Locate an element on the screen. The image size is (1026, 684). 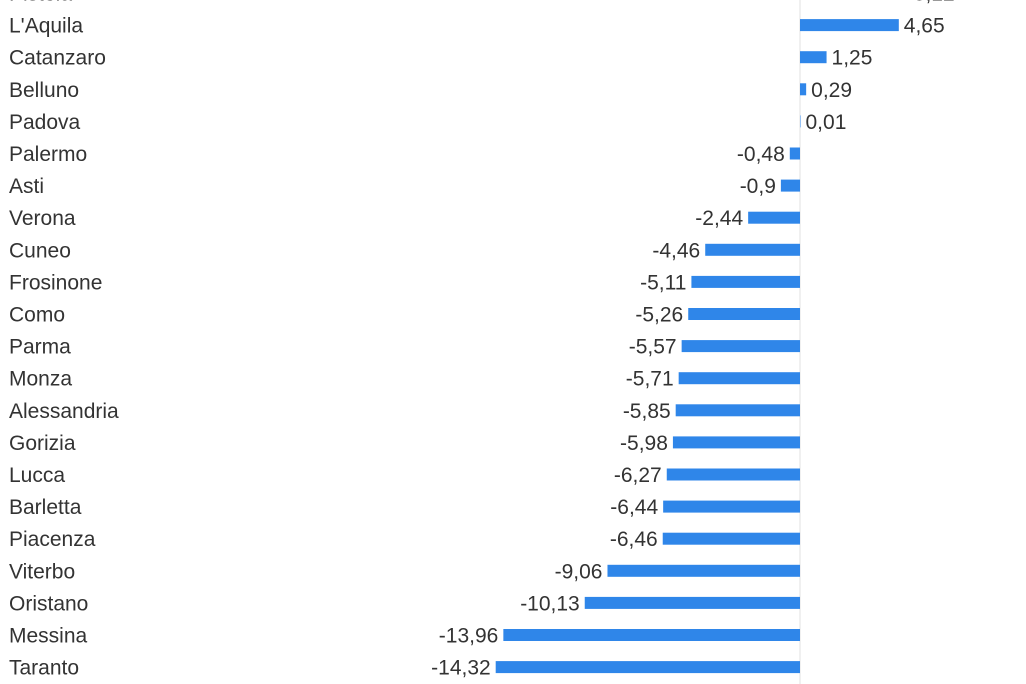
value-label: 5,12 is located at coordinates (934, 3).